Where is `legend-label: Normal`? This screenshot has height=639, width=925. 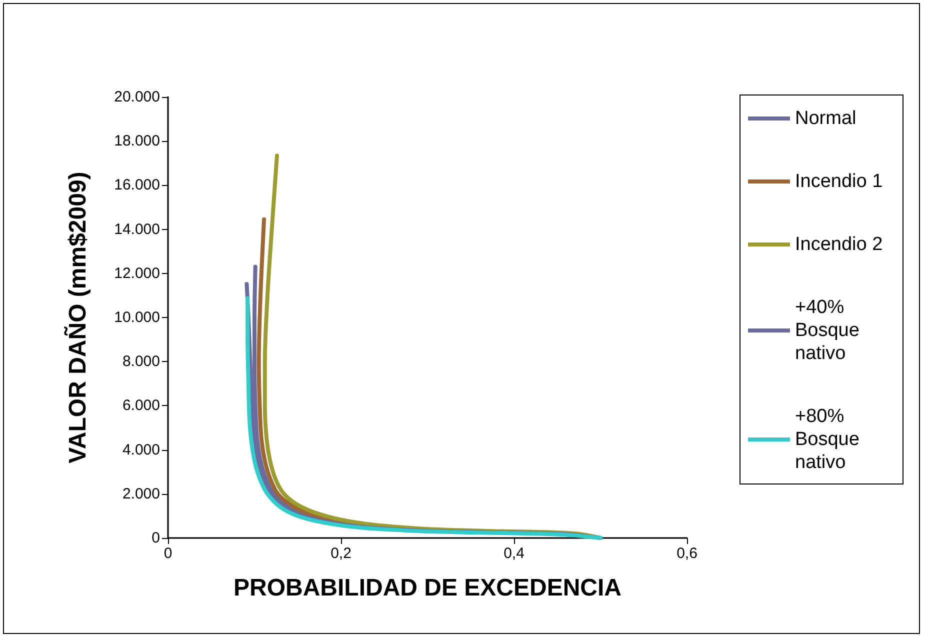
legend-label: Normal is located at coordinates (825, 118).